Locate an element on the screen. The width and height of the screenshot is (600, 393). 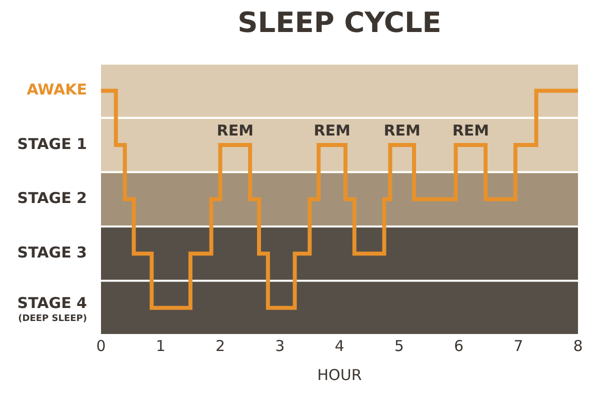
x-tick-label: 2 is located at coordinates (220, 345).